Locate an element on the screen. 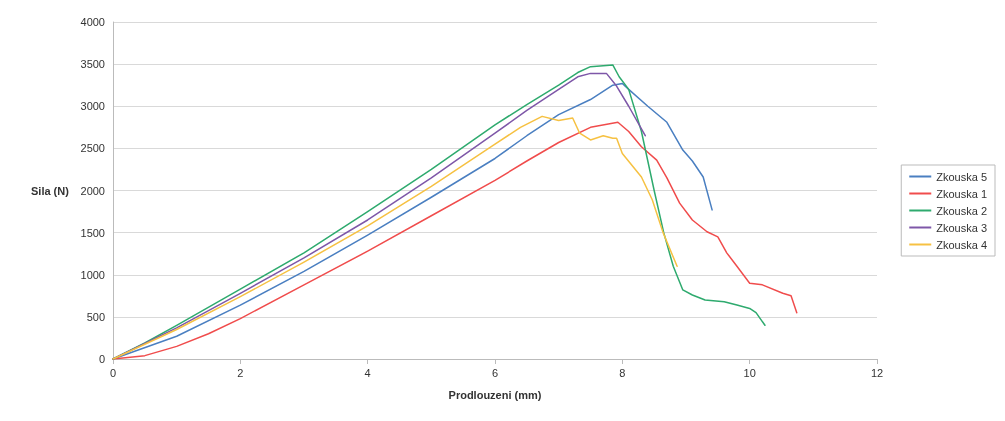 The image size is (1005, 421). legend-label: Zkouska 5 is located at coordinates (961, 176).